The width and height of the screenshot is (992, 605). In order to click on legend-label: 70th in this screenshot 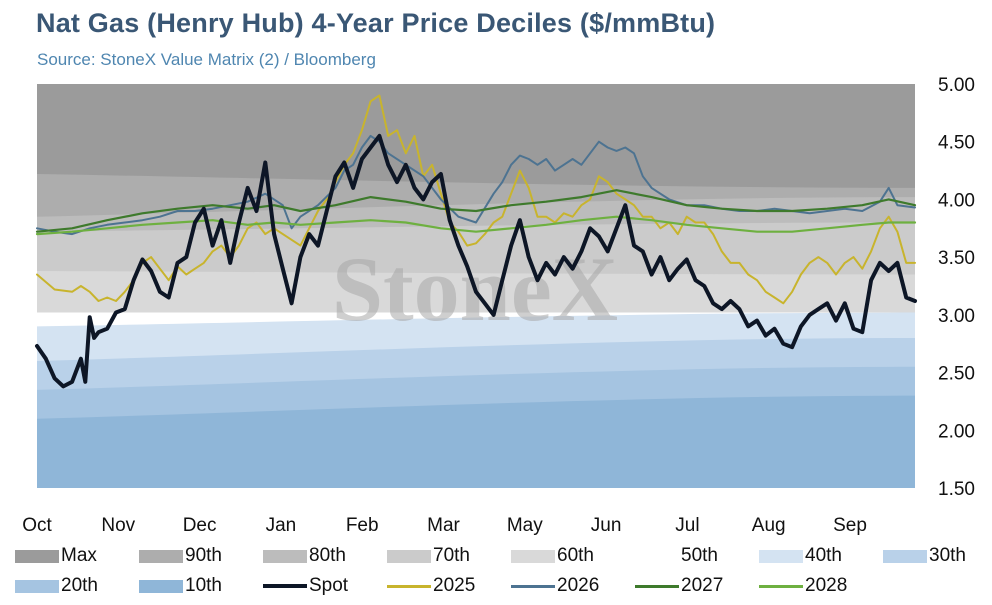, I will do `click(451, 555)`.